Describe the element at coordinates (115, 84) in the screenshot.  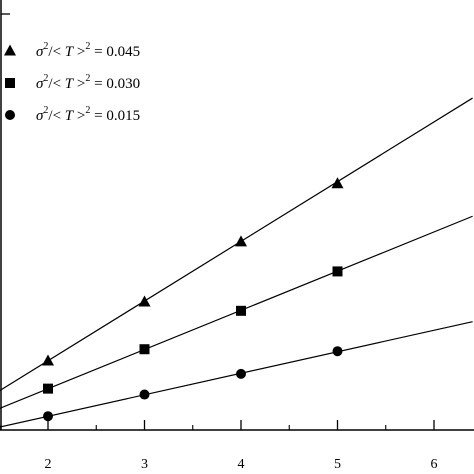
I see `legend-label-part: = 0.030` at that location.